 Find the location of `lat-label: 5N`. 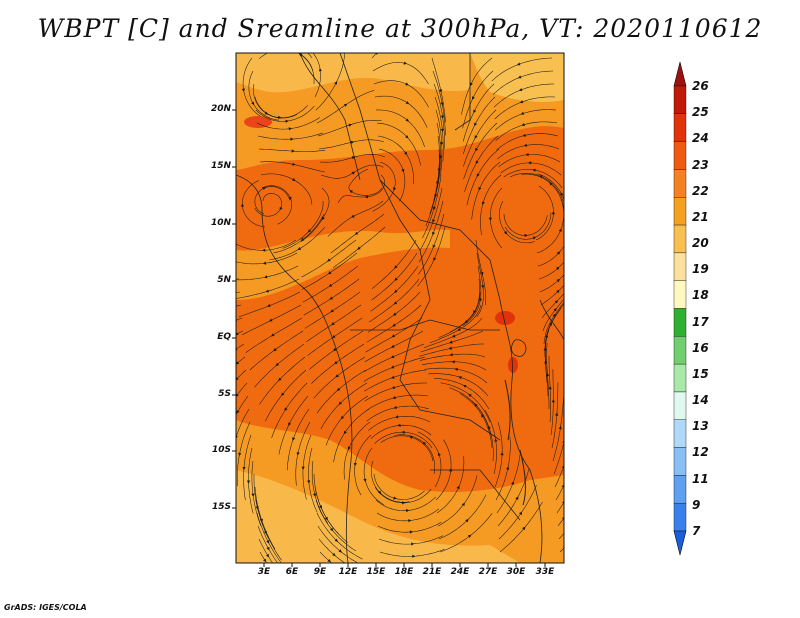

lat-label: 5N is located at coordinates (224, 280).